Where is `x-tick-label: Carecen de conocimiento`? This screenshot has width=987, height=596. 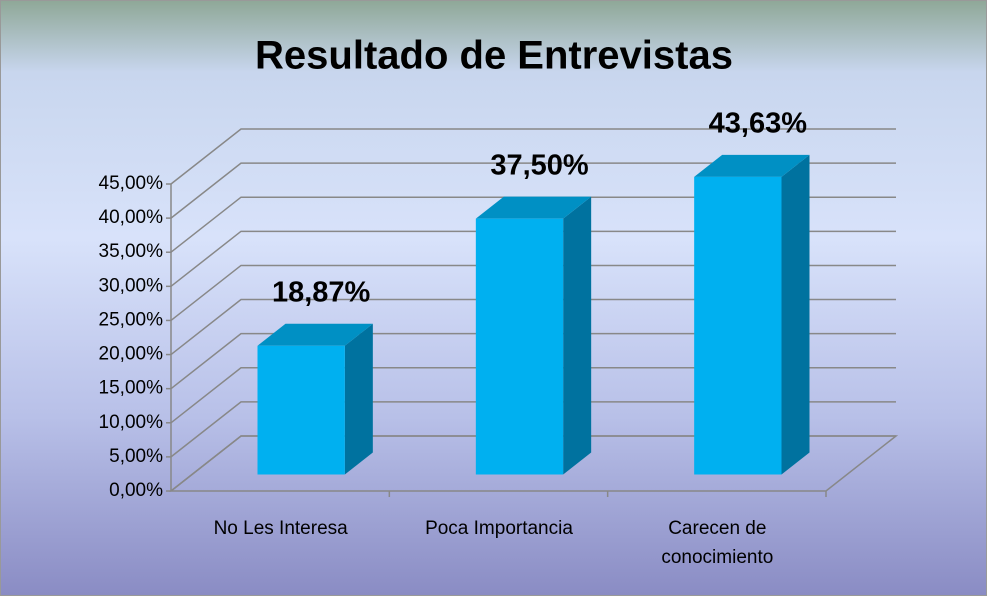
x-tick-label: Carecen de conocimiento is located at coordinates (717, 543).